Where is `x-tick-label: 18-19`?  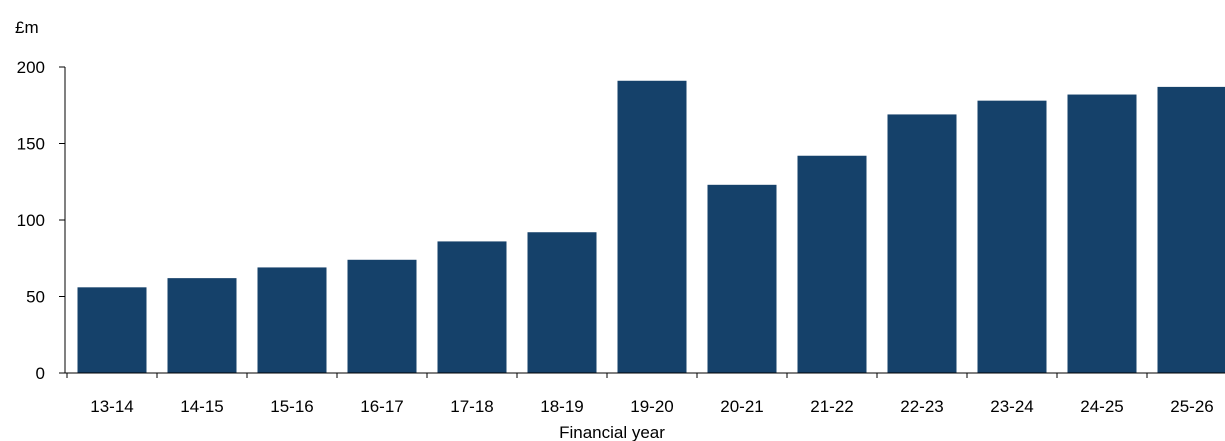
x-tick-label: 18-19 is located at coordinates (561, 406).